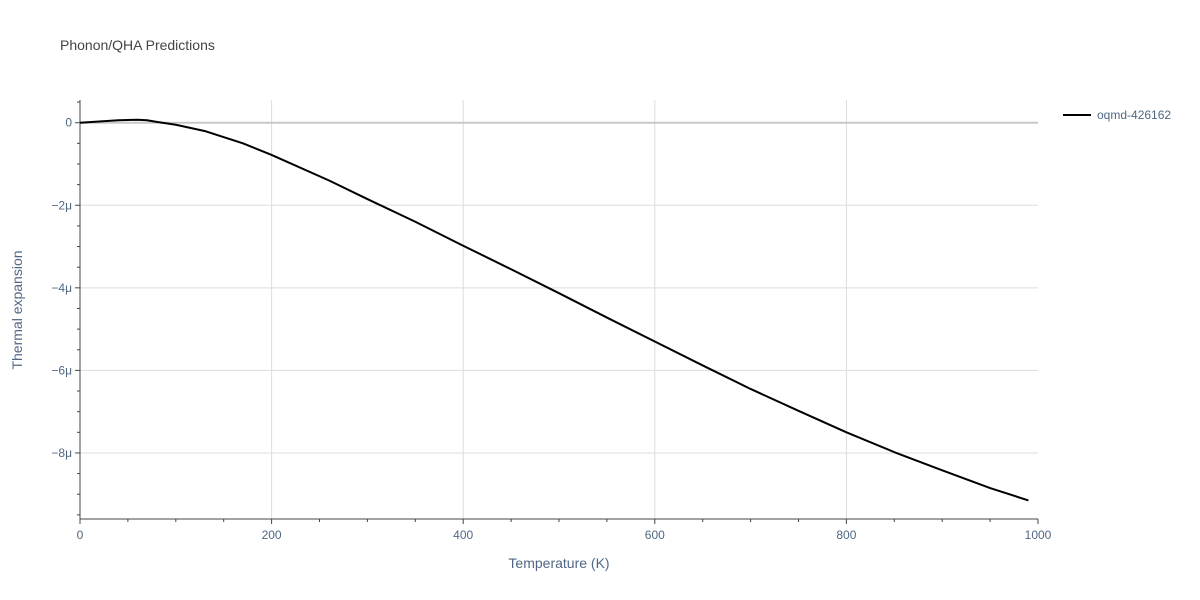 Image resolution: width=1200 pixels, height=600 pixels. I want to click on legend: oqmd-426162, so click(1117, 115).